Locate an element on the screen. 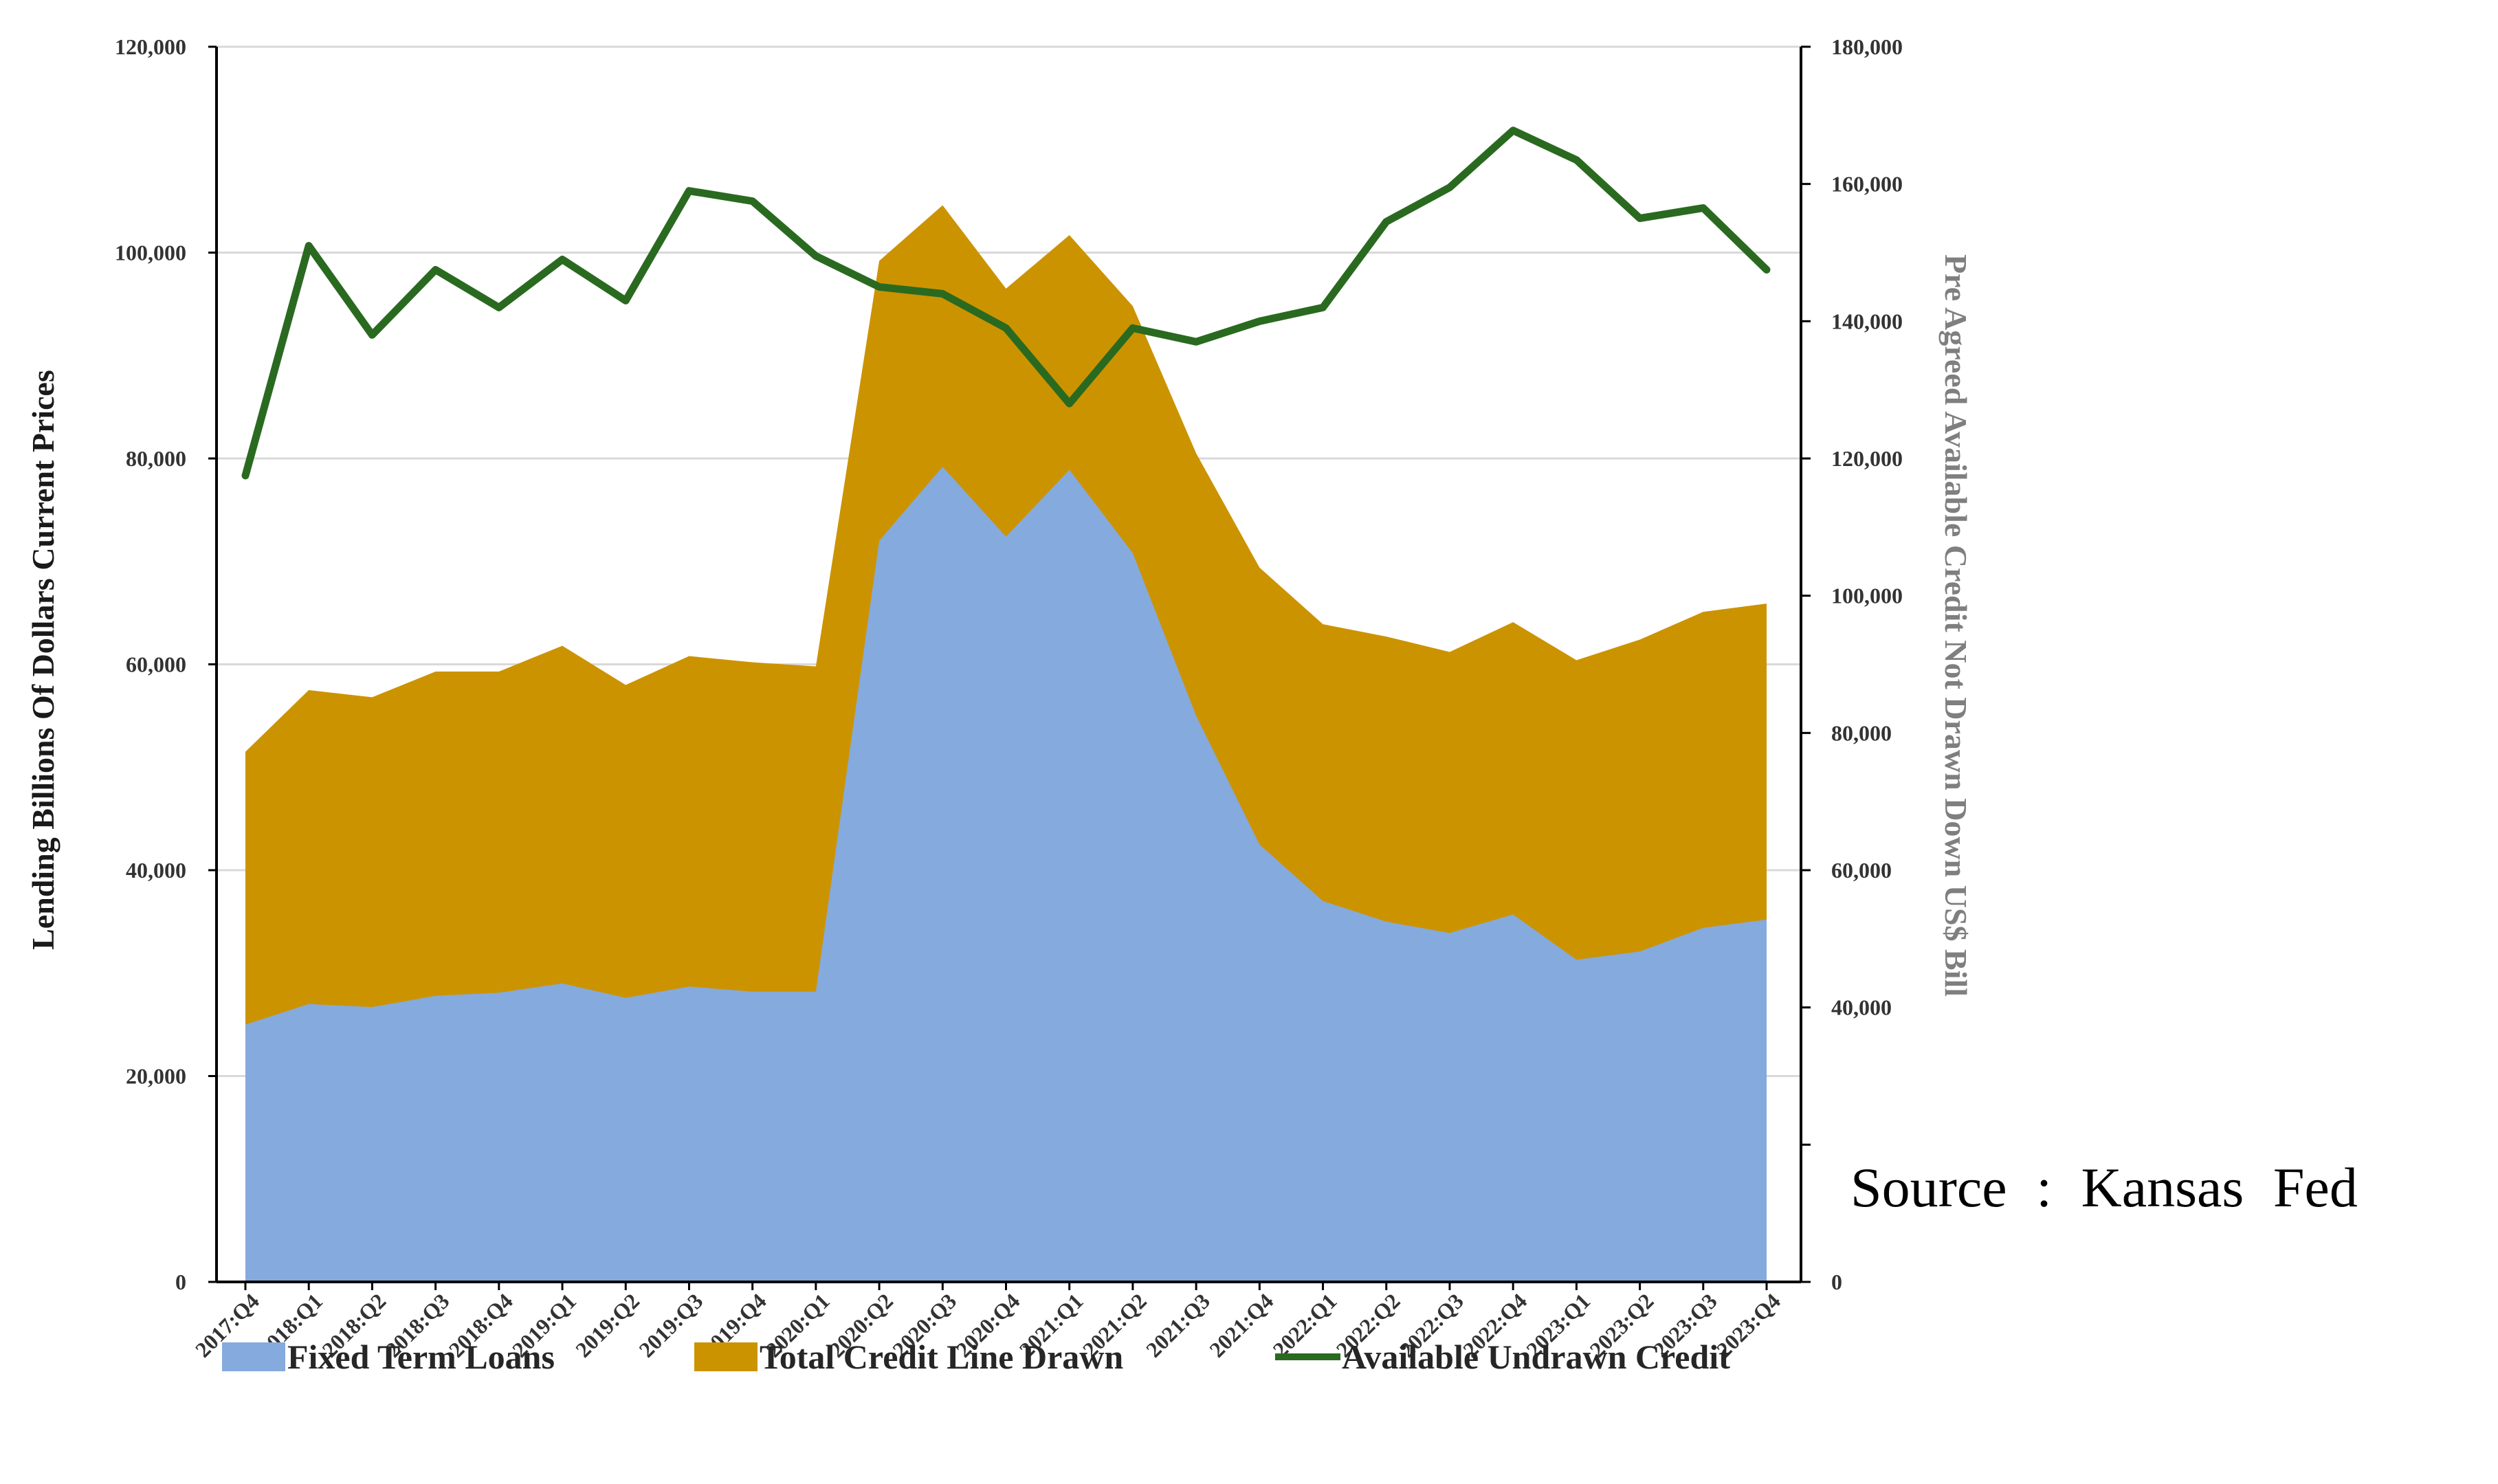 Image resolution: width=2498 pixels, height=1484 pixels. left-tick-label: 20,000 is located at coordinates (156, 1076).